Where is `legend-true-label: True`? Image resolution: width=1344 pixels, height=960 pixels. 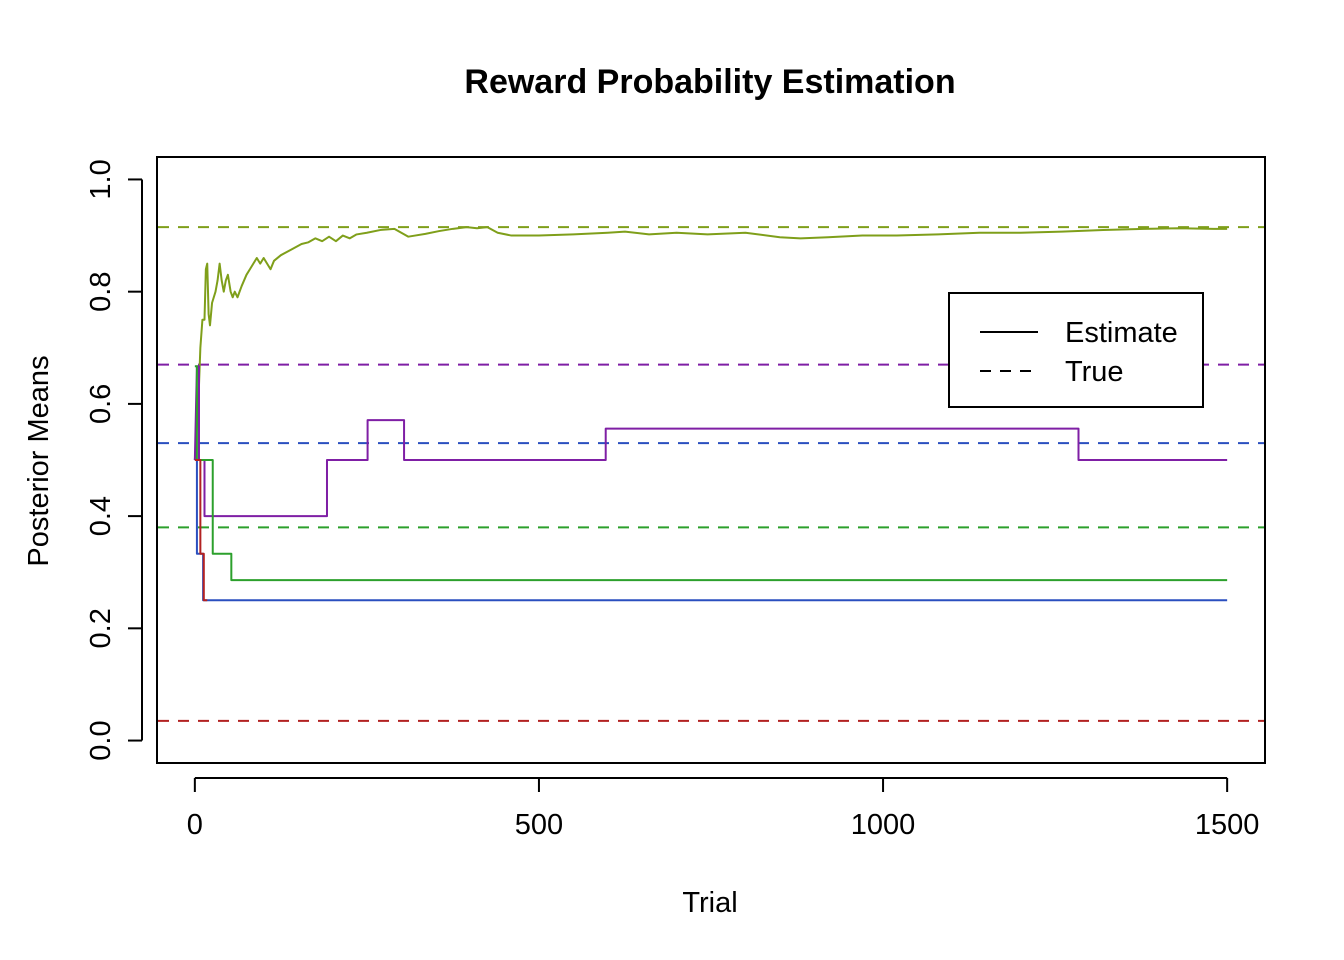
legend-true-label: True is located at coordinates (1094, 372).